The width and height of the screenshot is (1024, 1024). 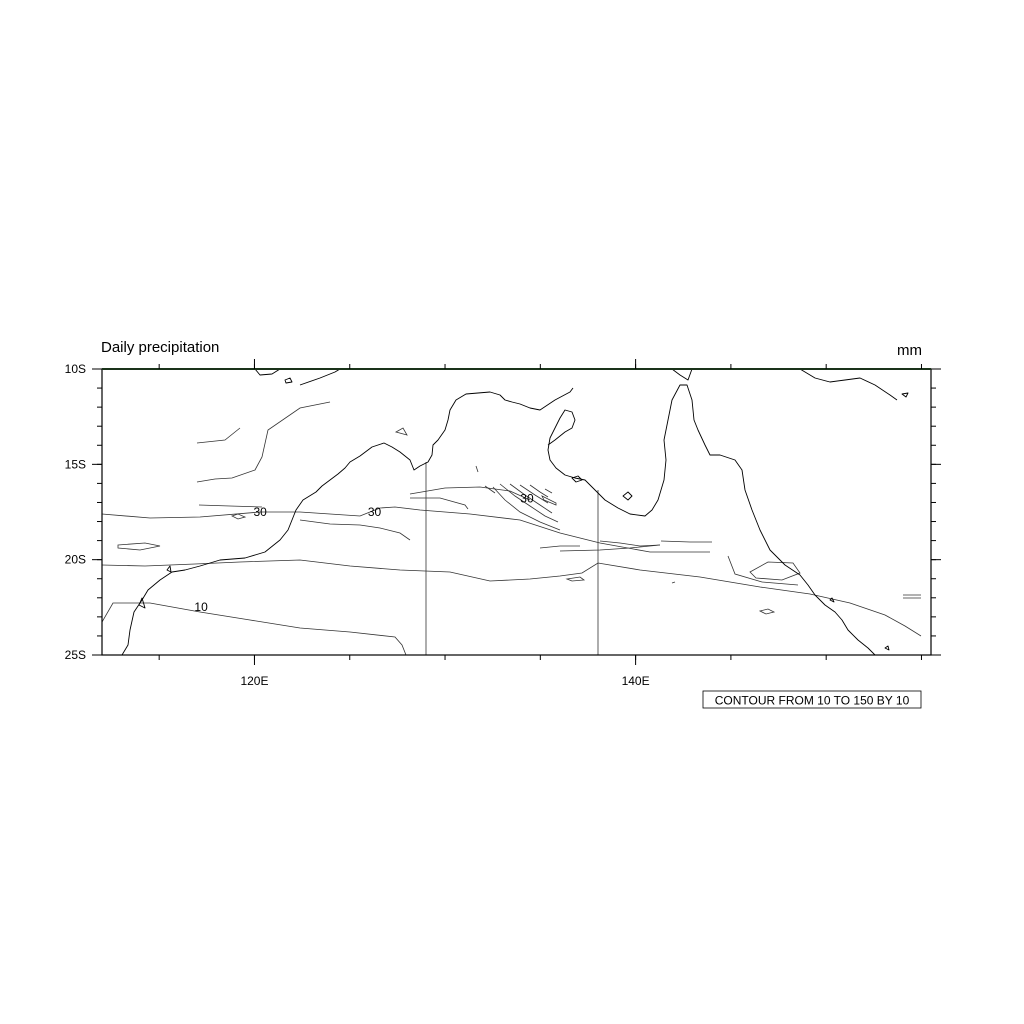 I want to click on contour-value-label: 10, so click(x=201, y=607).